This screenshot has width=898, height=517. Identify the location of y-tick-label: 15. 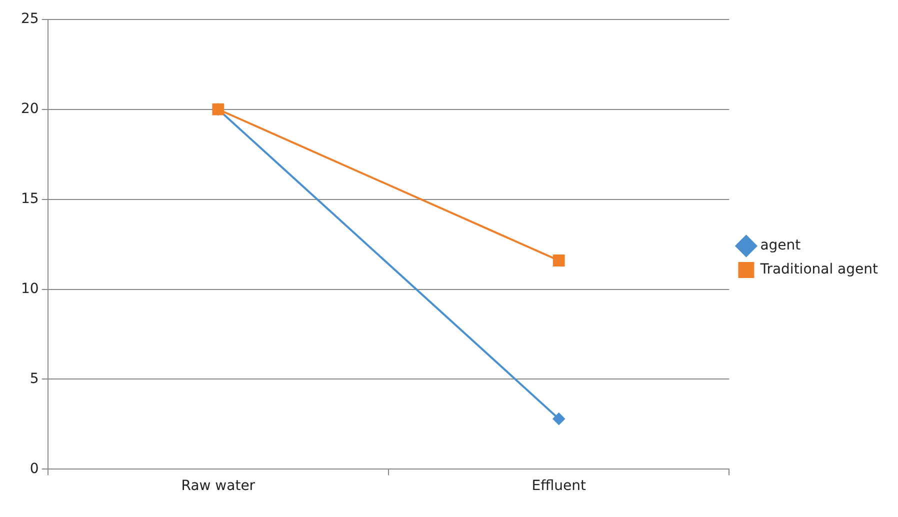
(29, 198).